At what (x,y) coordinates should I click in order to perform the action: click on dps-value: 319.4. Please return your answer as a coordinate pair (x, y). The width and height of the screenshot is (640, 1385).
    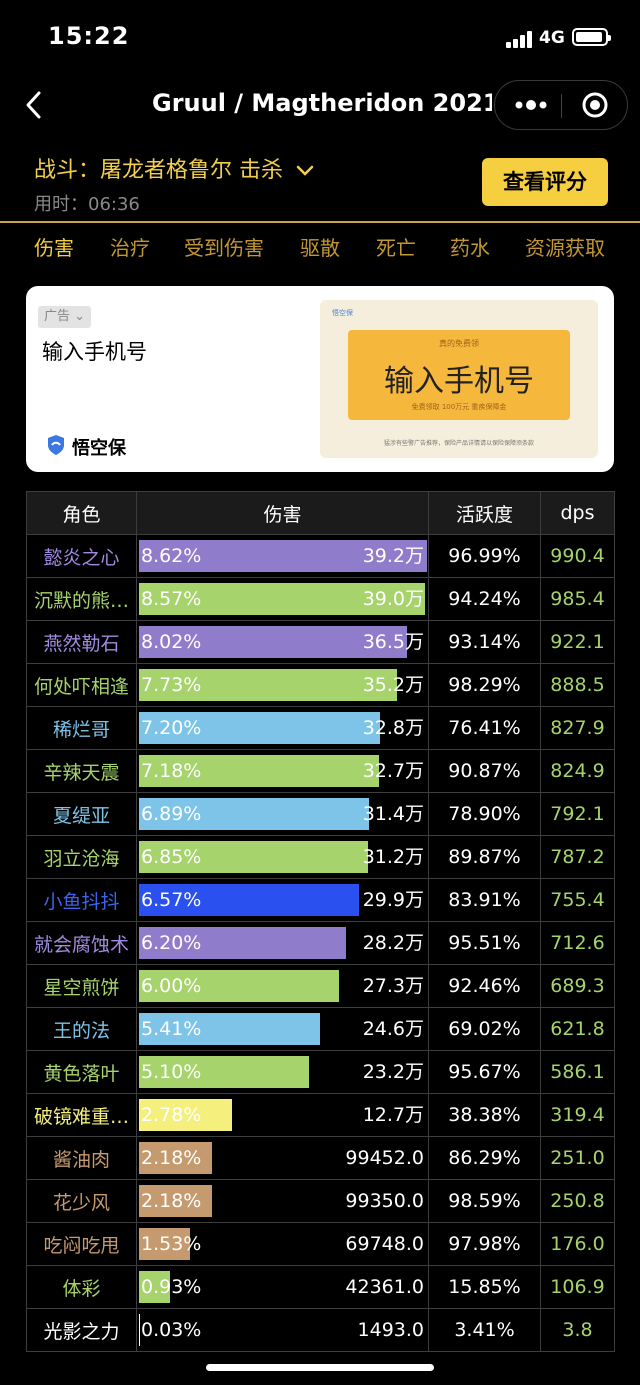
    Looking at the image, I should click on (577, 1115).